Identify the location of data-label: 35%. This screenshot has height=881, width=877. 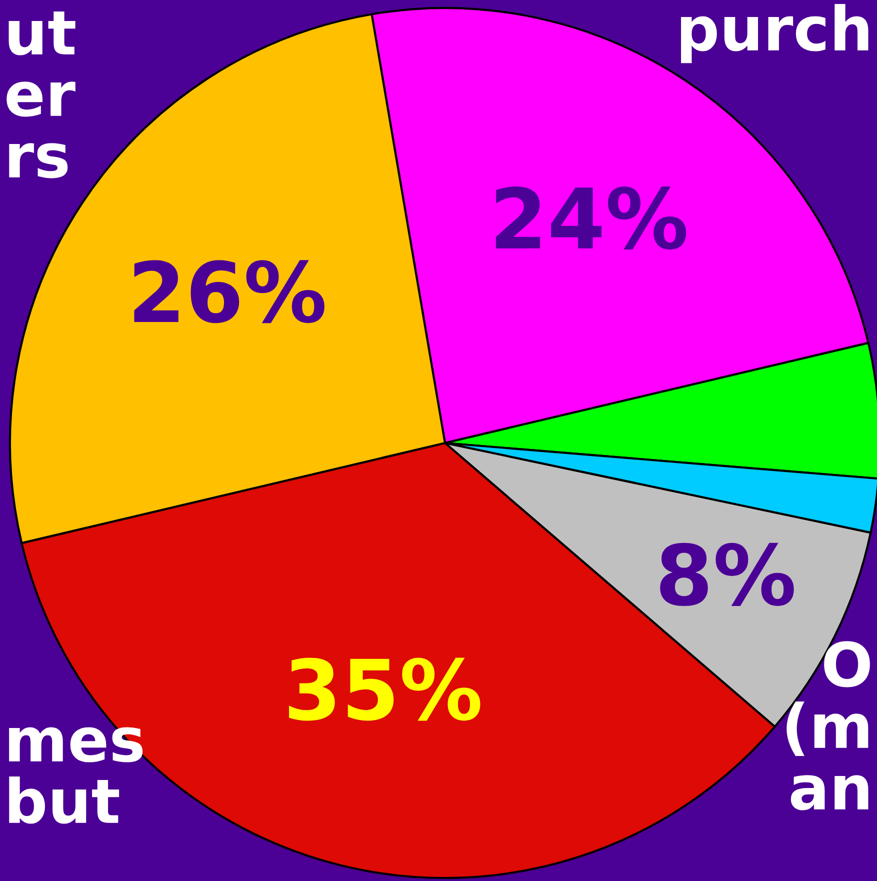
(384, 689).